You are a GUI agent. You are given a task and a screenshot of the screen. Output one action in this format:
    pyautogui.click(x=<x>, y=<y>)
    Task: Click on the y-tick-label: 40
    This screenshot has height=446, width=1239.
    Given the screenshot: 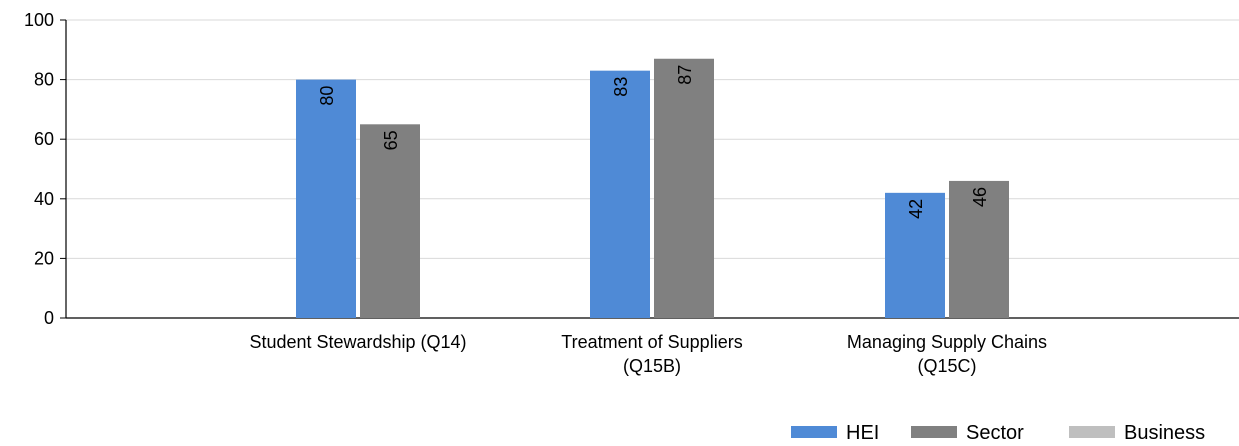 What is the action you would take?
    pyautogui.click(x=44, y=199)
    